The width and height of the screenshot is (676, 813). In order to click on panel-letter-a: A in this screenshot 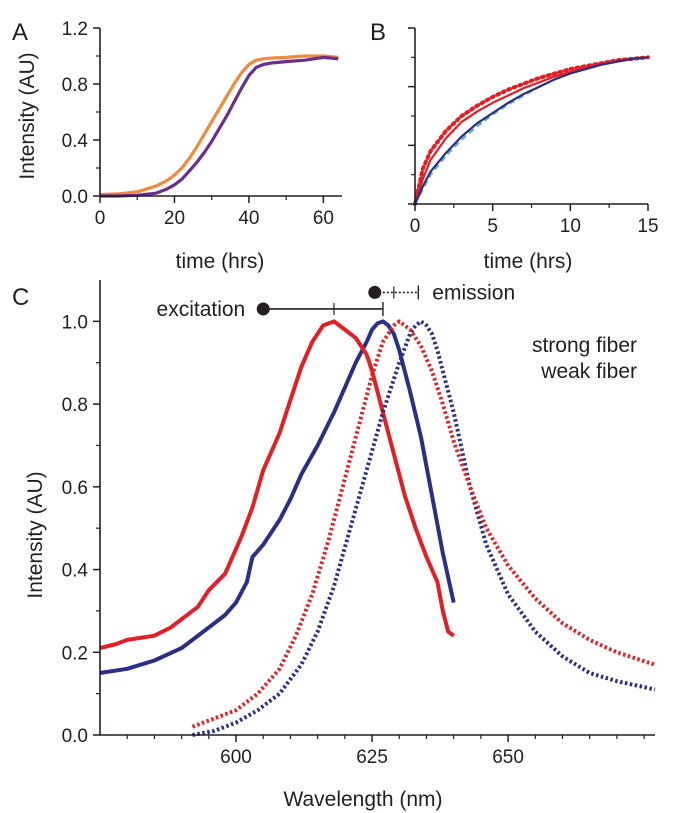, I will do `click(20, 32)`.